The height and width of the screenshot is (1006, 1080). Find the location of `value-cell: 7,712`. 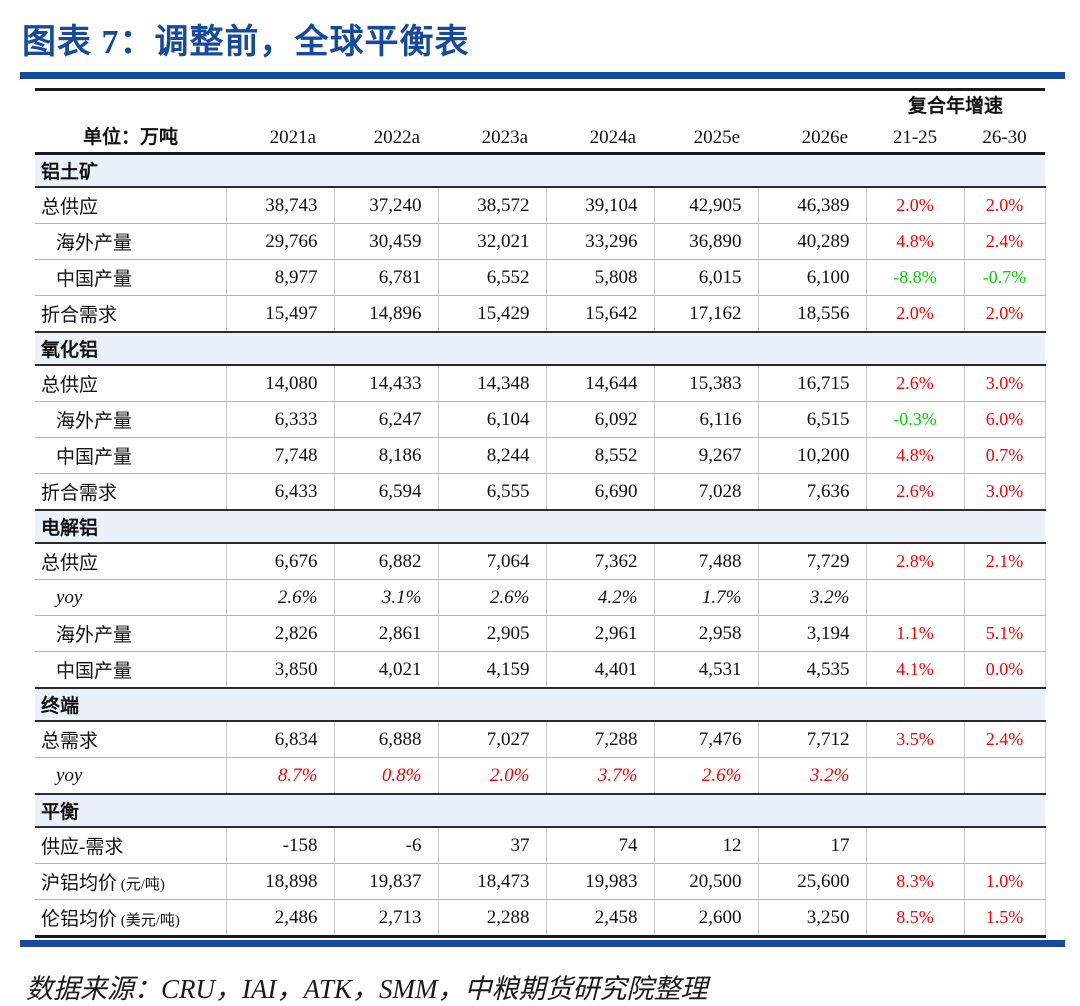

value-cell: 7,712 is located at coordinates (811, 739).